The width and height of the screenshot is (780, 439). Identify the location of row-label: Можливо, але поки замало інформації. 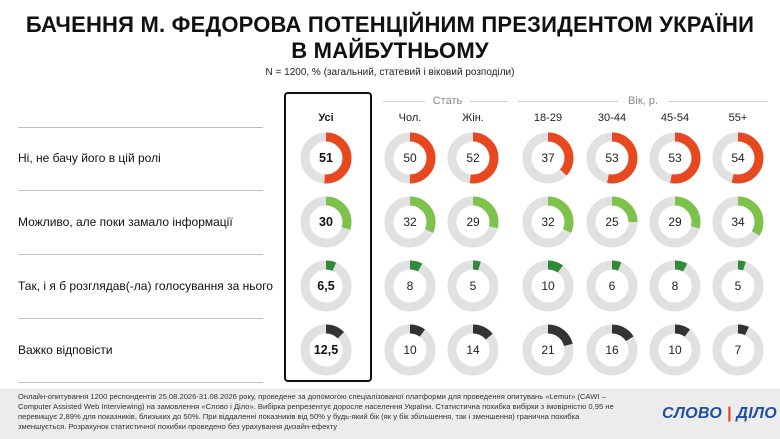
(125, 222).